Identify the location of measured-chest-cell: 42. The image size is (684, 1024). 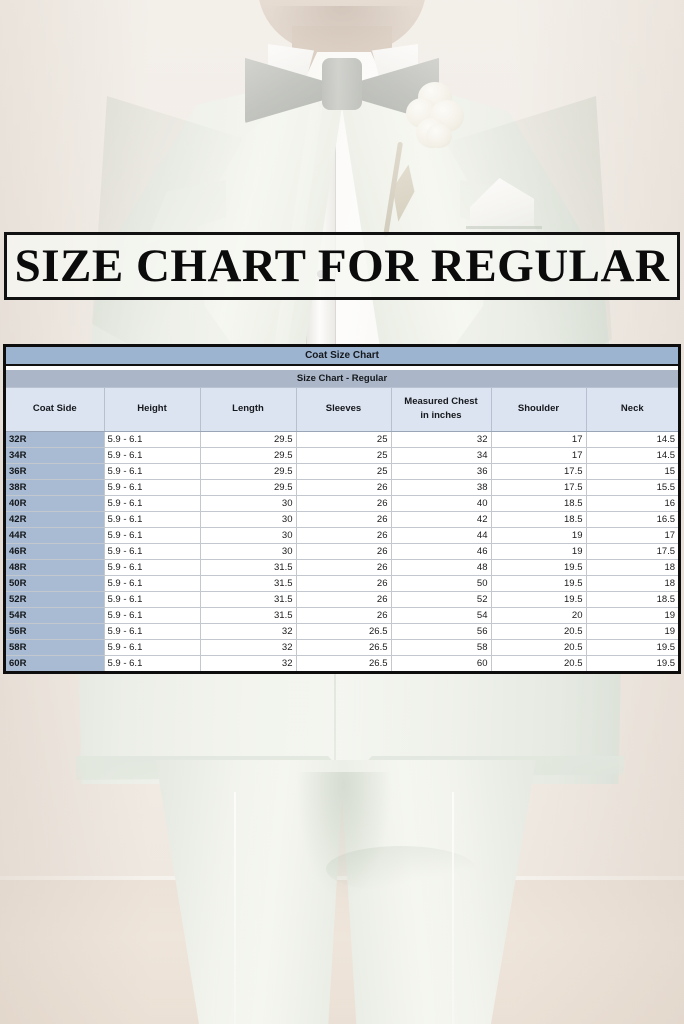
(441, 519).